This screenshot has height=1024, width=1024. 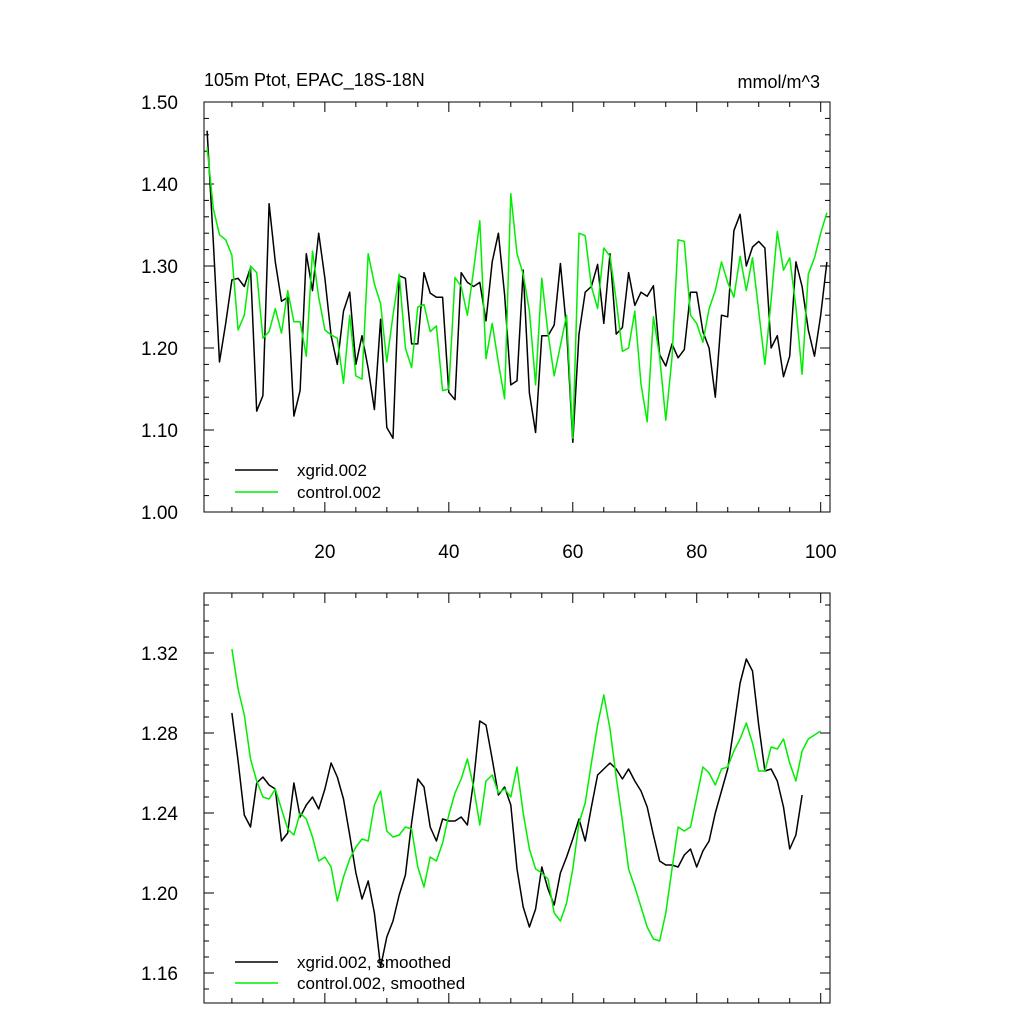 What do you see at coordinates (448, 552) in the screenshot?
I see `x-tick-label: 40` at bounding box center [448, 552].